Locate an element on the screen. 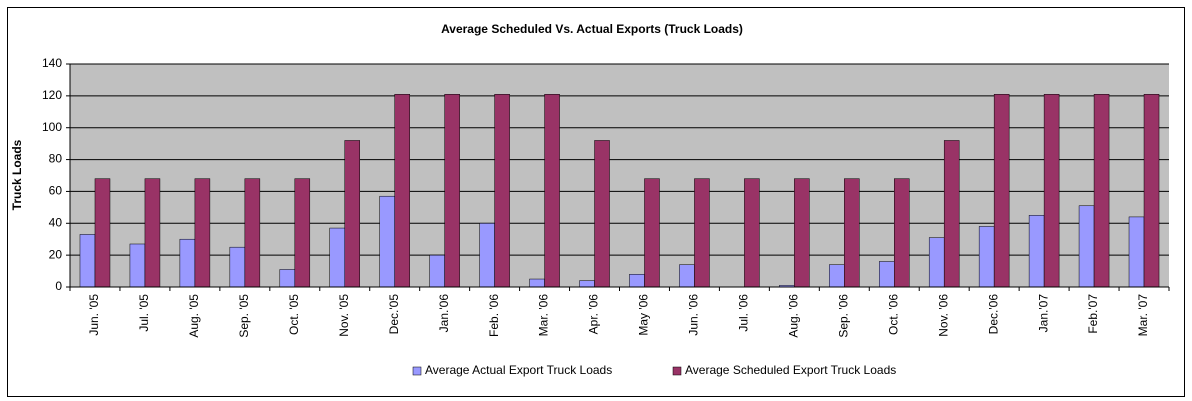 The image size is (1192, 401). x-tick-label: Mar. '07 is located at coordinates (1143, 315).